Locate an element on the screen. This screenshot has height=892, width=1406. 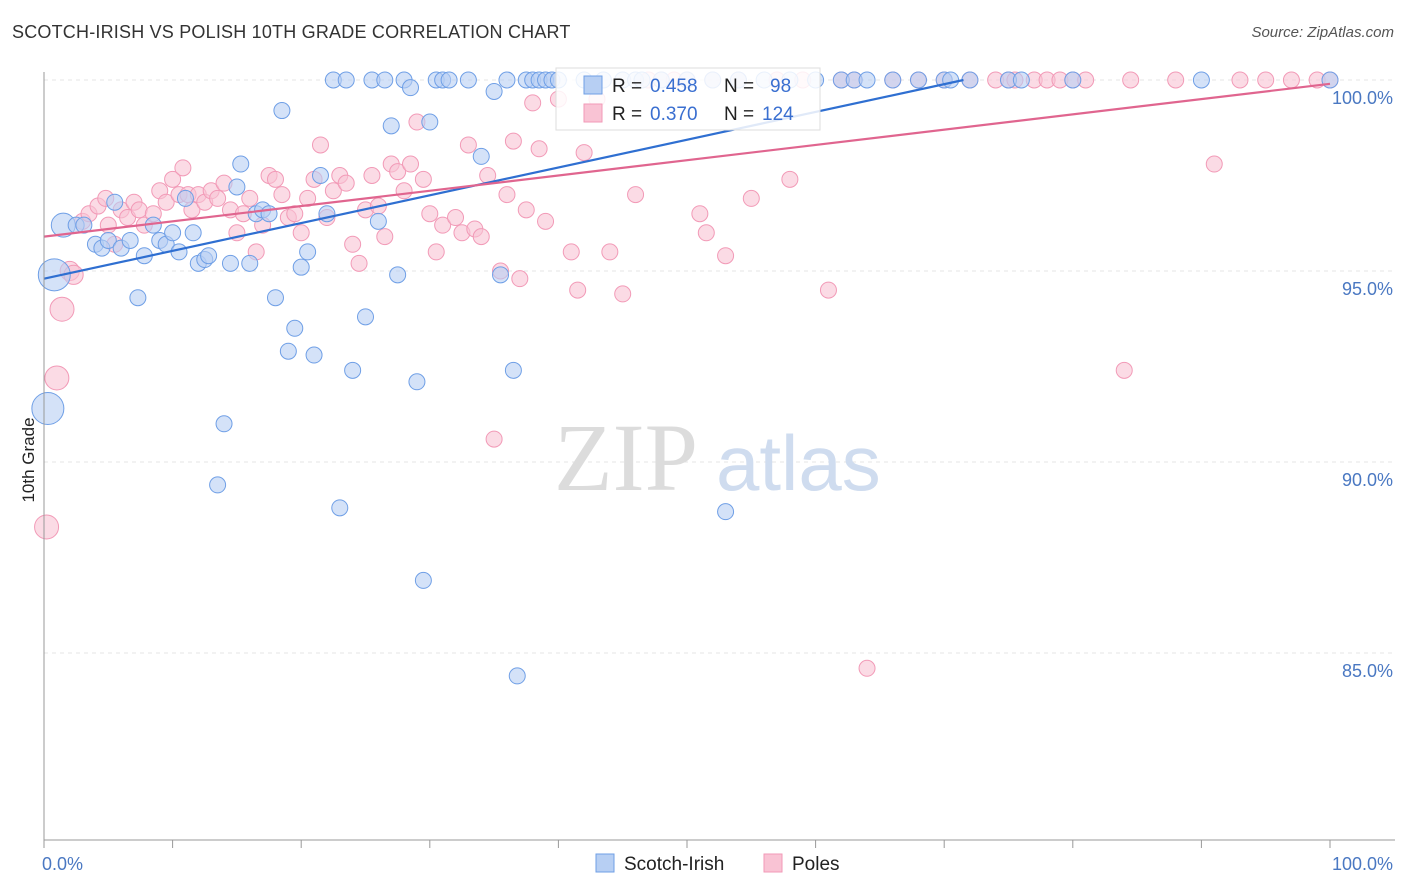
watermark-atlas: atlas is located at coordinates (798, 463).